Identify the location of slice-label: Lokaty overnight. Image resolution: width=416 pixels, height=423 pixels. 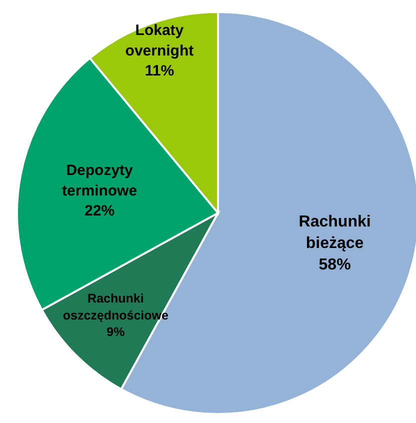
(159, 40).